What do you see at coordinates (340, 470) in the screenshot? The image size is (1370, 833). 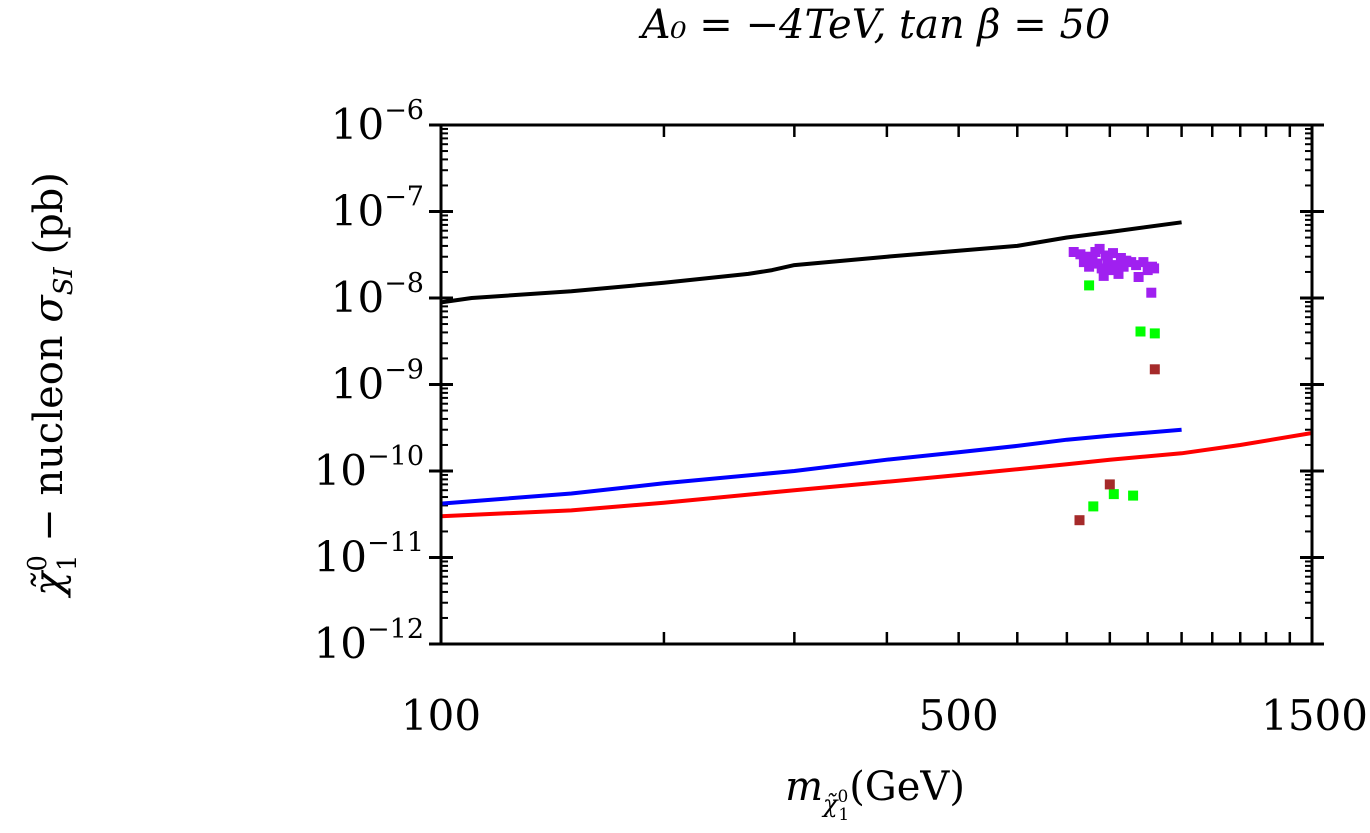 I see `y-tick-label-base-4: 10` at bounding box center [340, 470].